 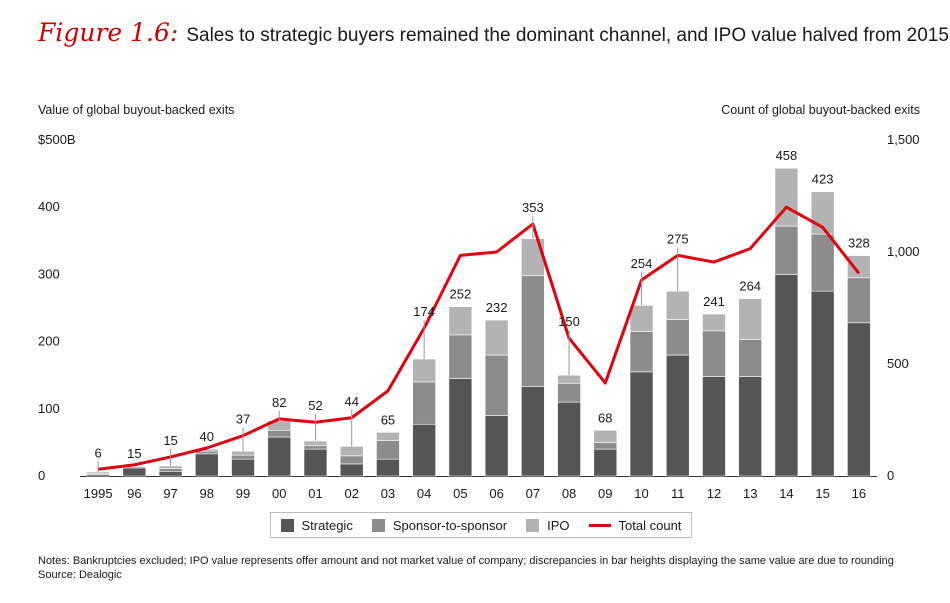 What do you see at coordinates (678, 493) in the screenshot?
I see `x-axis-tick-label: 11` at bounding box center [678, 493].